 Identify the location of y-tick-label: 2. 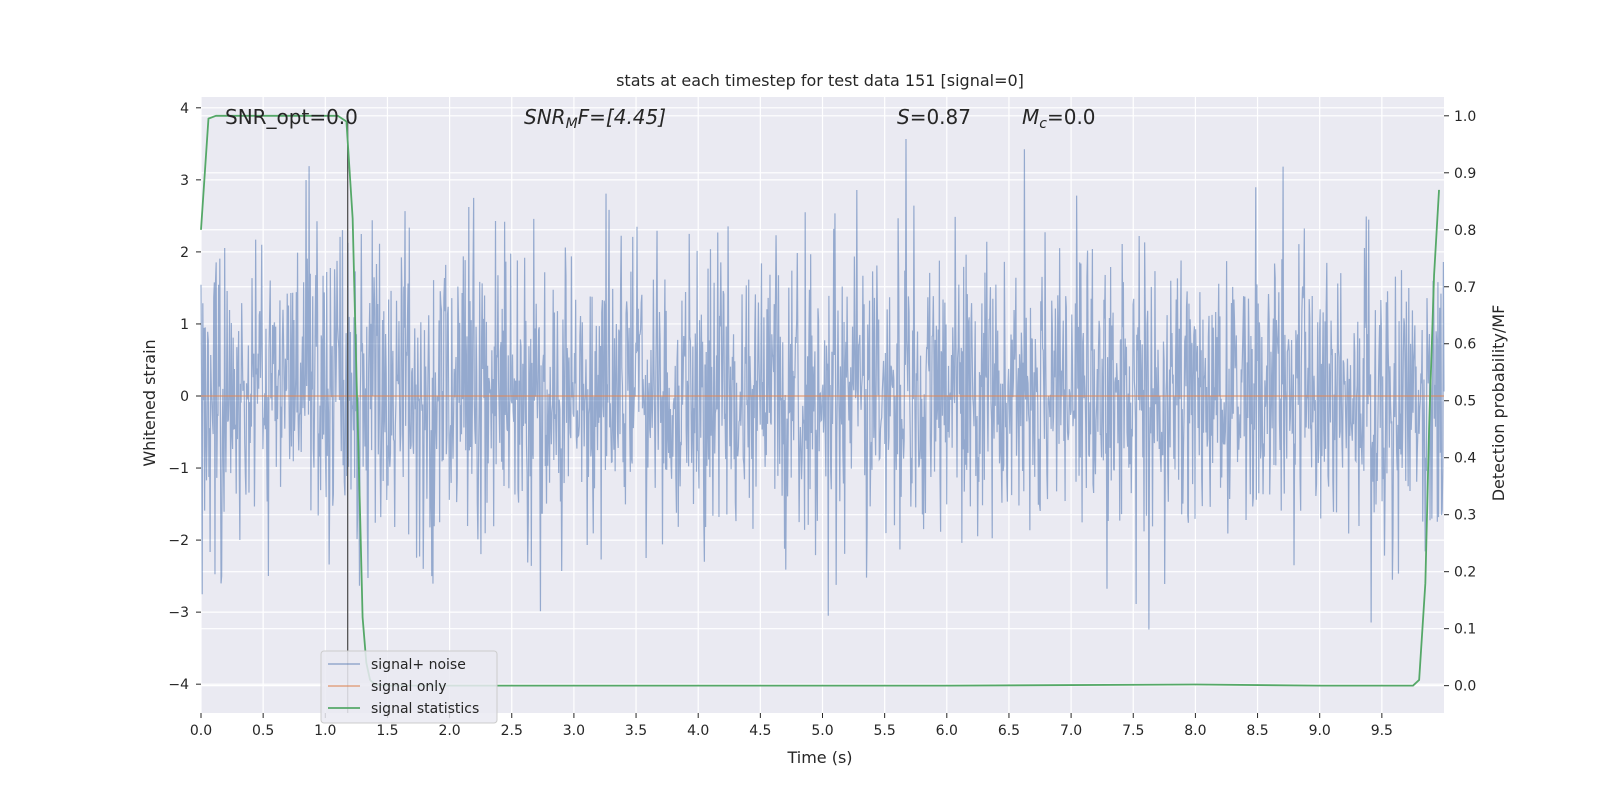
(184, 253).